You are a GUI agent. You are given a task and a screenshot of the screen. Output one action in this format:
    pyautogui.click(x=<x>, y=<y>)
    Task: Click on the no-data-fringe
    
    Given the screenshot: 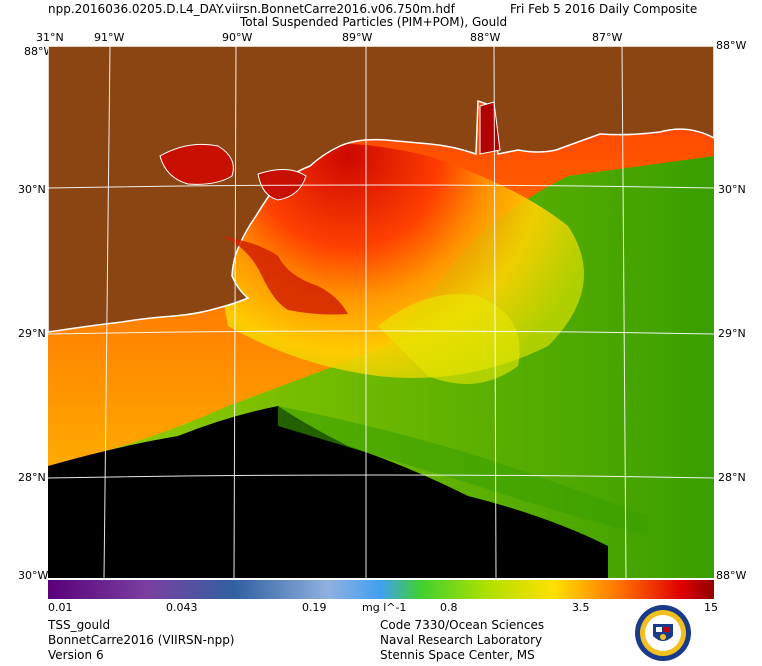 What is the action you would take?
    pyautogui.click(x=463, y=471)
    